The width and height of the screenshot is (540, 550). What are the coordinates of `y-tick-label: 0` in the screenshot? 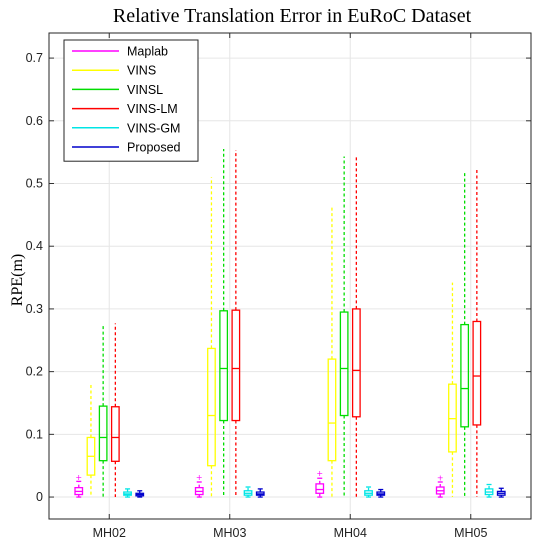 It's located at (39, 497).